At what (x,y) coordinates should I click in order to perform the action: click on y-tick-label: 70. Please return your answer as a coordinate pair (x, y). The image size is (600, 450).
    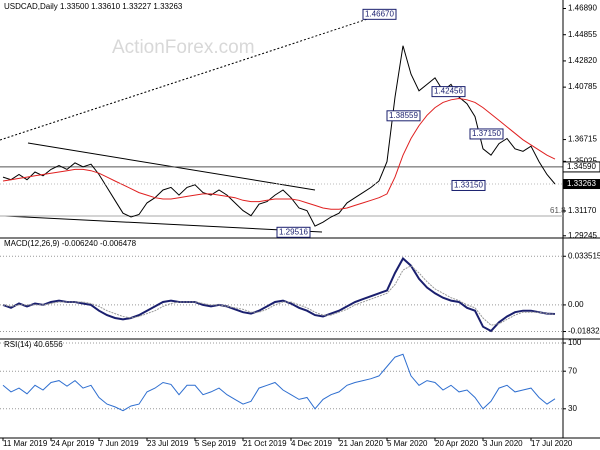
    Looking at the image, I should click on (572, 370).